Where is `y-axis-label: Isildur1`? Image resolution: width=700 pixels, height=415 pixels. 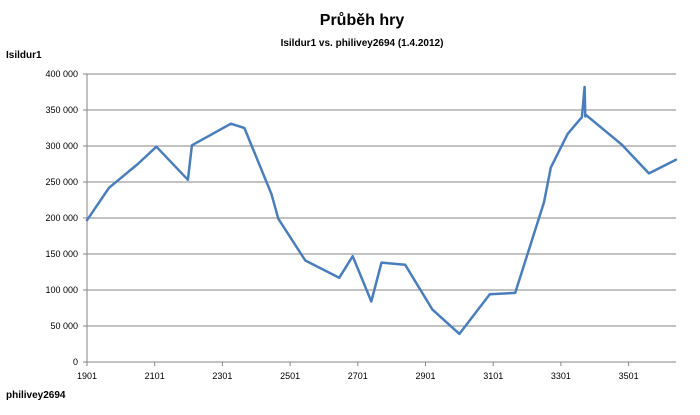 y-axis-label: Isildur1 is located at coordinates (24, 55).